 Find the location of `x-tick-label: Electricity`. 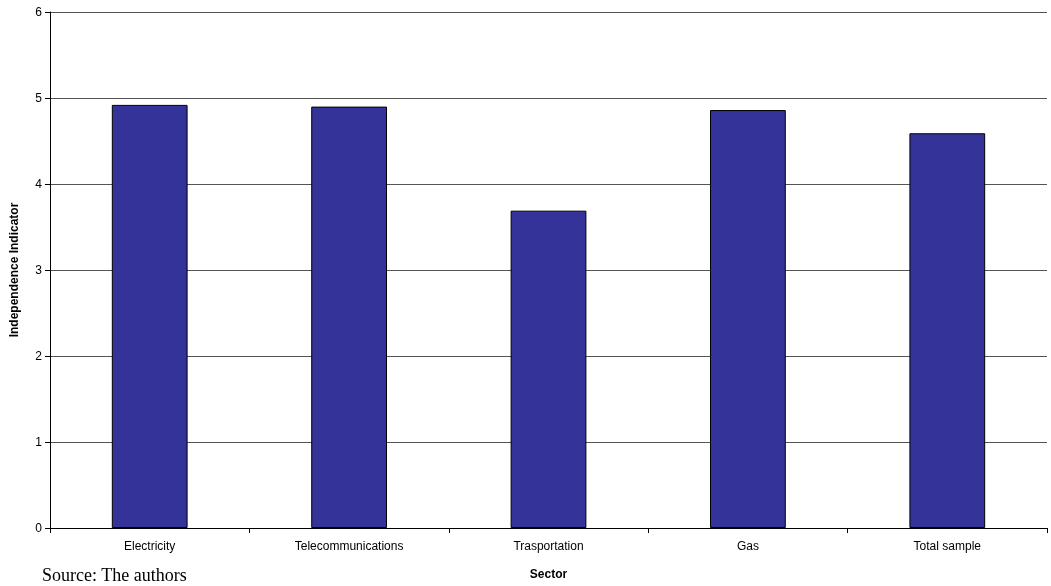

x-tick-label: Electricity is located at coordinates (150, 546).